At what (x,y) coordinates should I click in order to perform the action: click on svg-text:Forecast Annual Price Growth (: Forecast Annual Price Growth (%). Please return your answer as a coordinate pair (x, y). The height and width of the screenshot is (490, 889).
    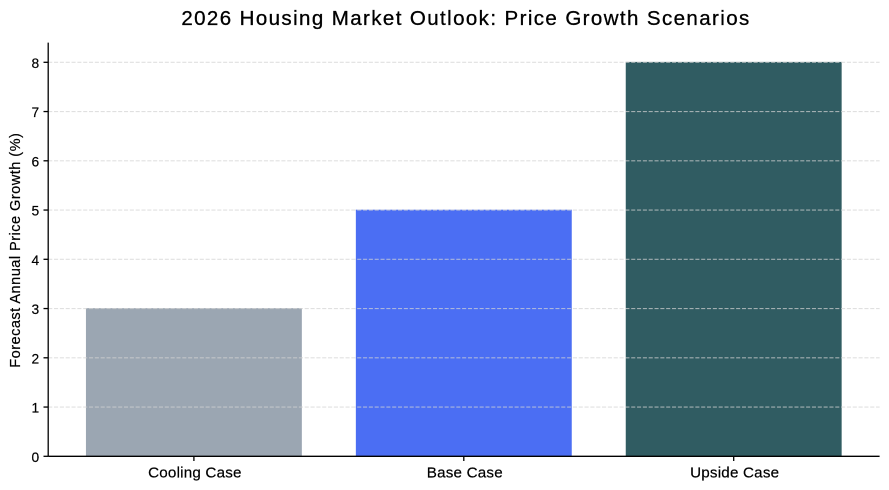
    Looking at the image, I should click on (16, 250).